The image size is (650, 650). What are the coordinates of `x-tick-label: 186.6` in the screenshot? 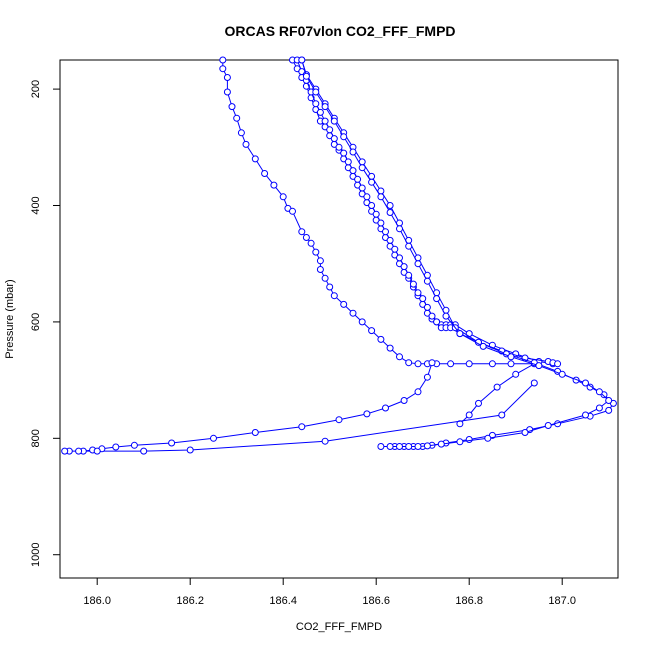 It's located at (376, 601).